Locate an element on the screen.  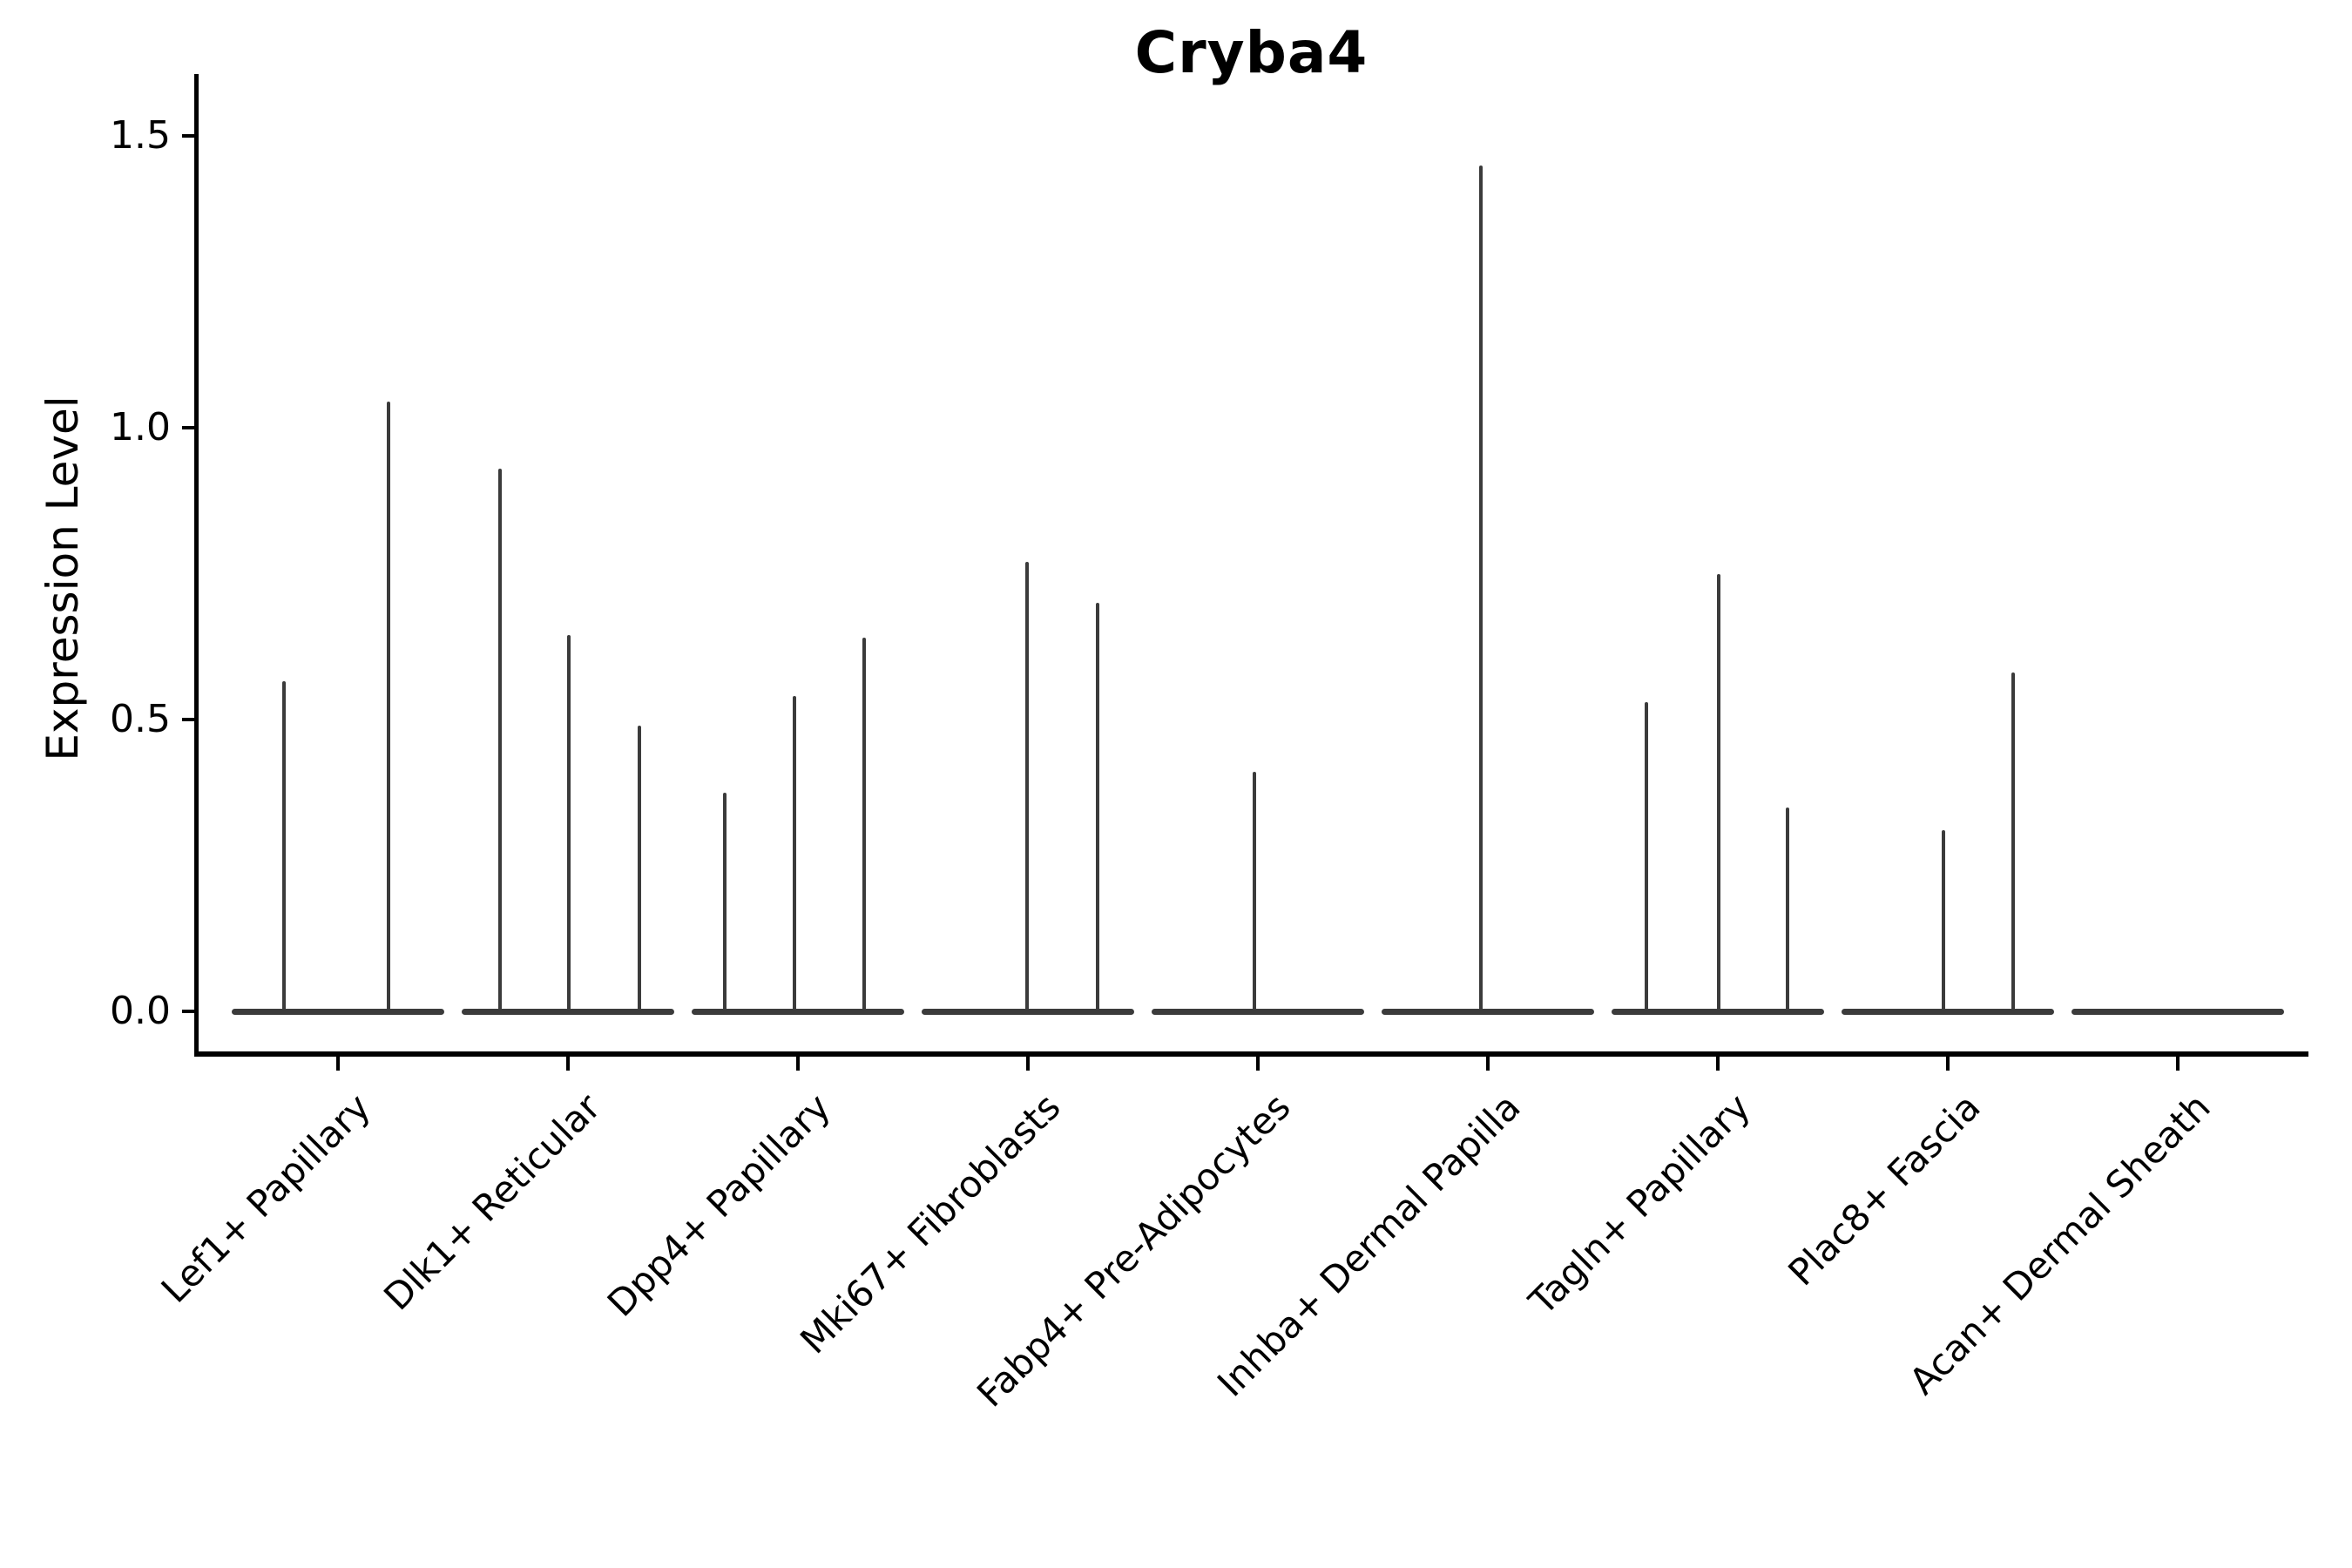
x-tick-label: Mki67+ Fibroblasts is located at coordinates (930, 1223).